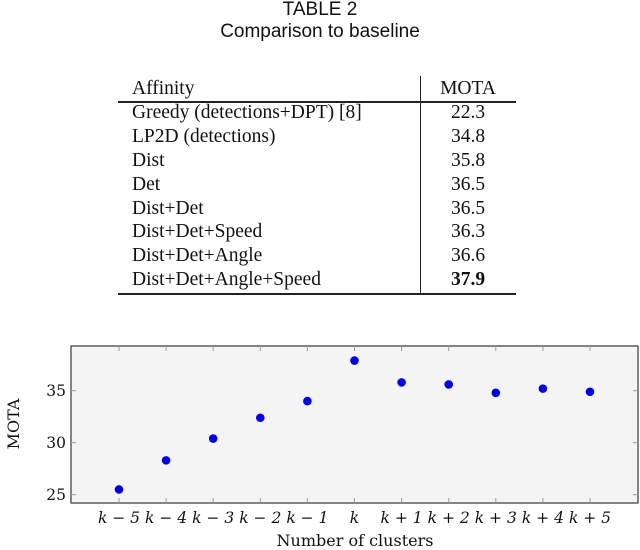  Describe the element at coordinates (56, 443) in the screenshot. I see `y-tick-label: 30` at that location.